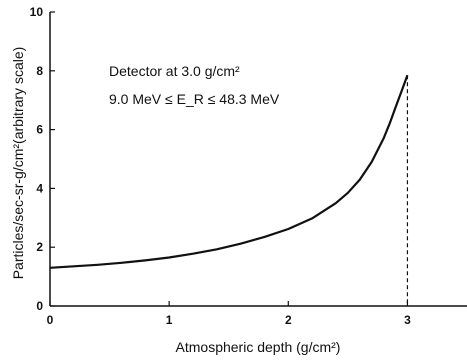 This screenshot has width=467, height=360. Describe the element at coordinates (37, 12) in the screenshot. I see `y-tick-label: 10` at that location.